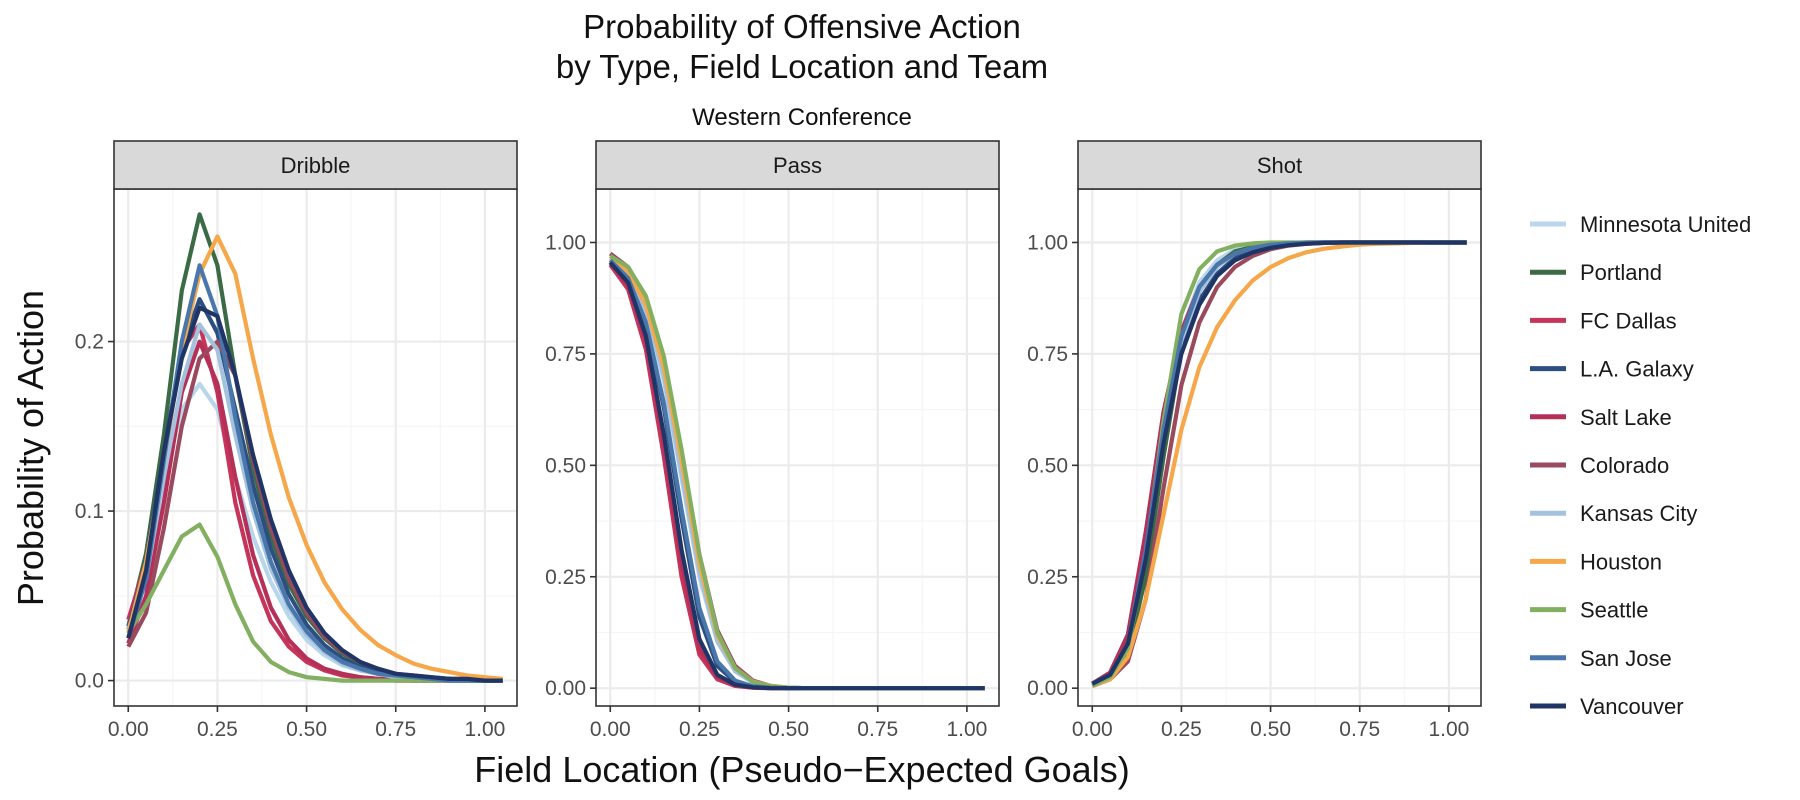 Image resolution: width=1800 pixels, height=800 pixels. Describe the element at coordinates (1632, 706) in the screenshot. I see `legend-label: Vancouver` at that location.